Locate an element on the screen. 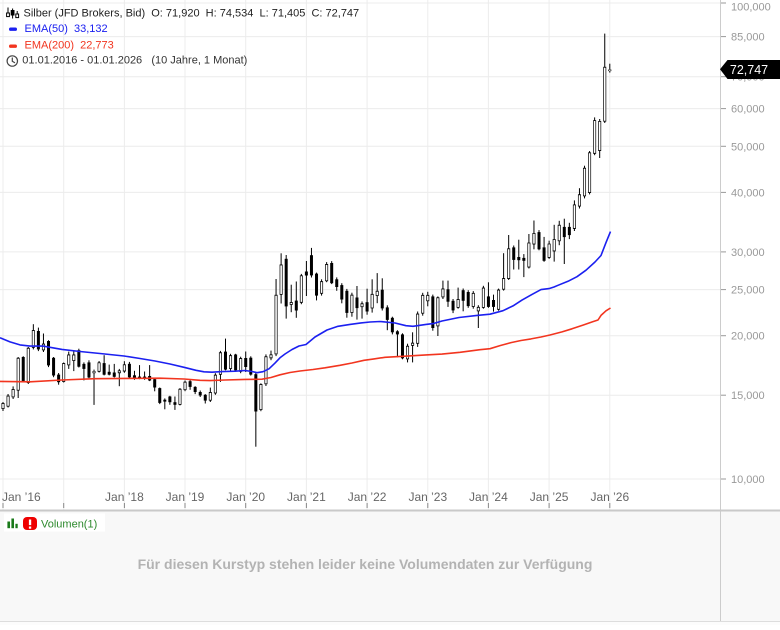 The height and width of the screenshot is (630, 780). svg-text: 40,000 is located at coordinates (748, 193).